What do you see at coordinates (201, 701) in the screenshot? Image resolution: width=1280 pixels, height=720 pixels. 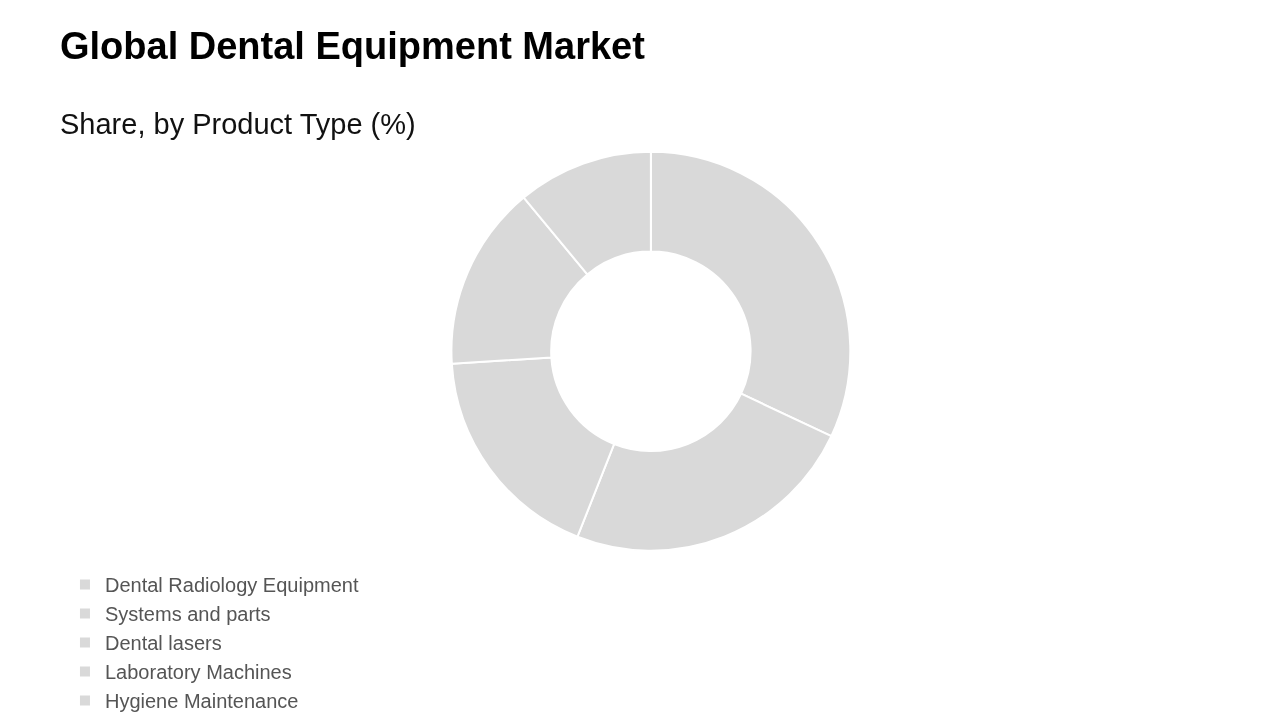 I see `legend-label: Hygiene Maintenance` at bounding box center [201, 701].